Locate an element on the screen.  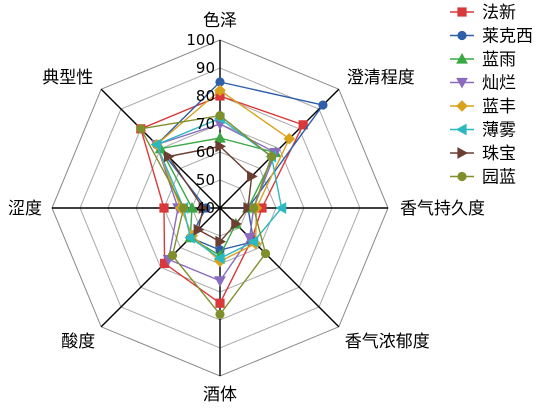
legend-label-4: 灿烂 is located at coordinates (499, 84).